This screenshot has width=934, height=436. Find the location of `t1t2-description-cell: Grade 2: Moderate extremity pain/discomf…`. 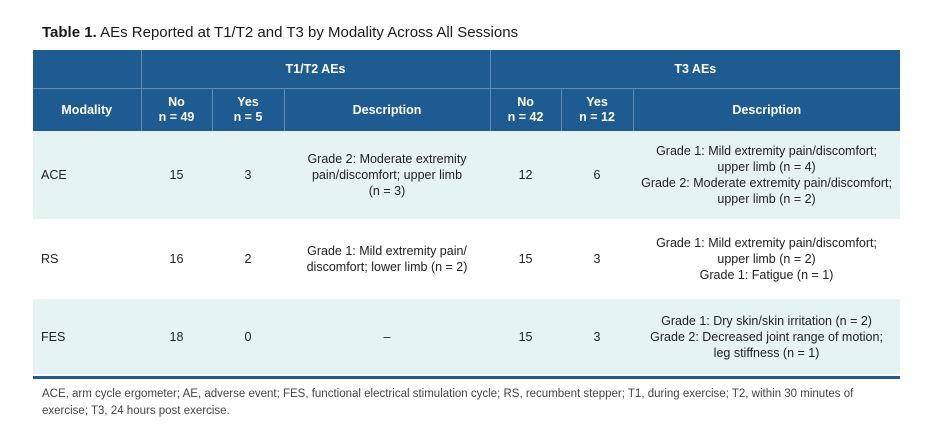

t1t2-description-cell: Grade 2: Moderate extremity pain/discomf… is located at coordinates (387, 175).